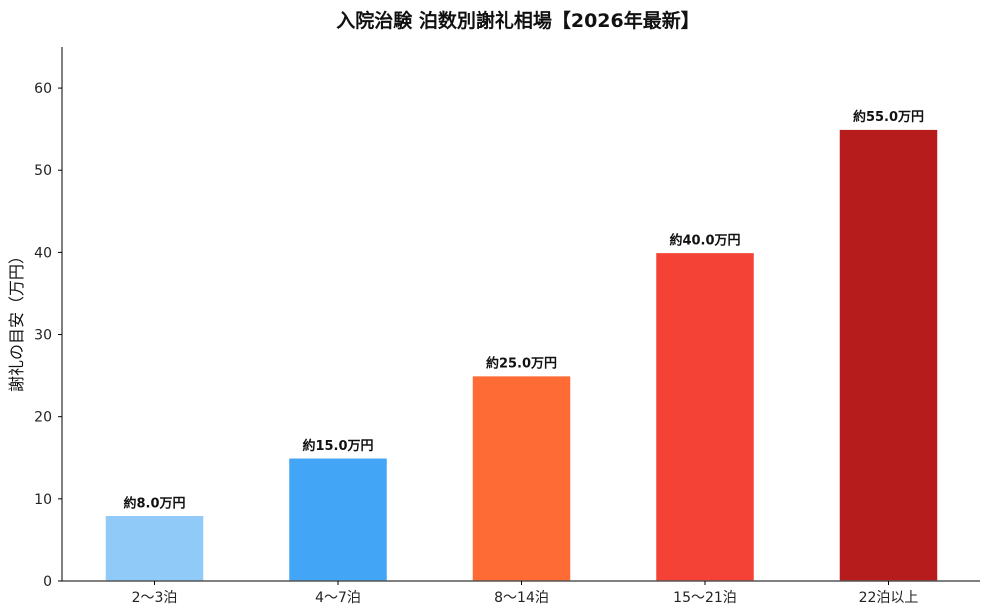 This screenshot has width=989, height=615. What do you see at coordinates (337, 446) in the screenshot?
I see `data-label-2: 約15.0万円` at bounding box center [337, 446].